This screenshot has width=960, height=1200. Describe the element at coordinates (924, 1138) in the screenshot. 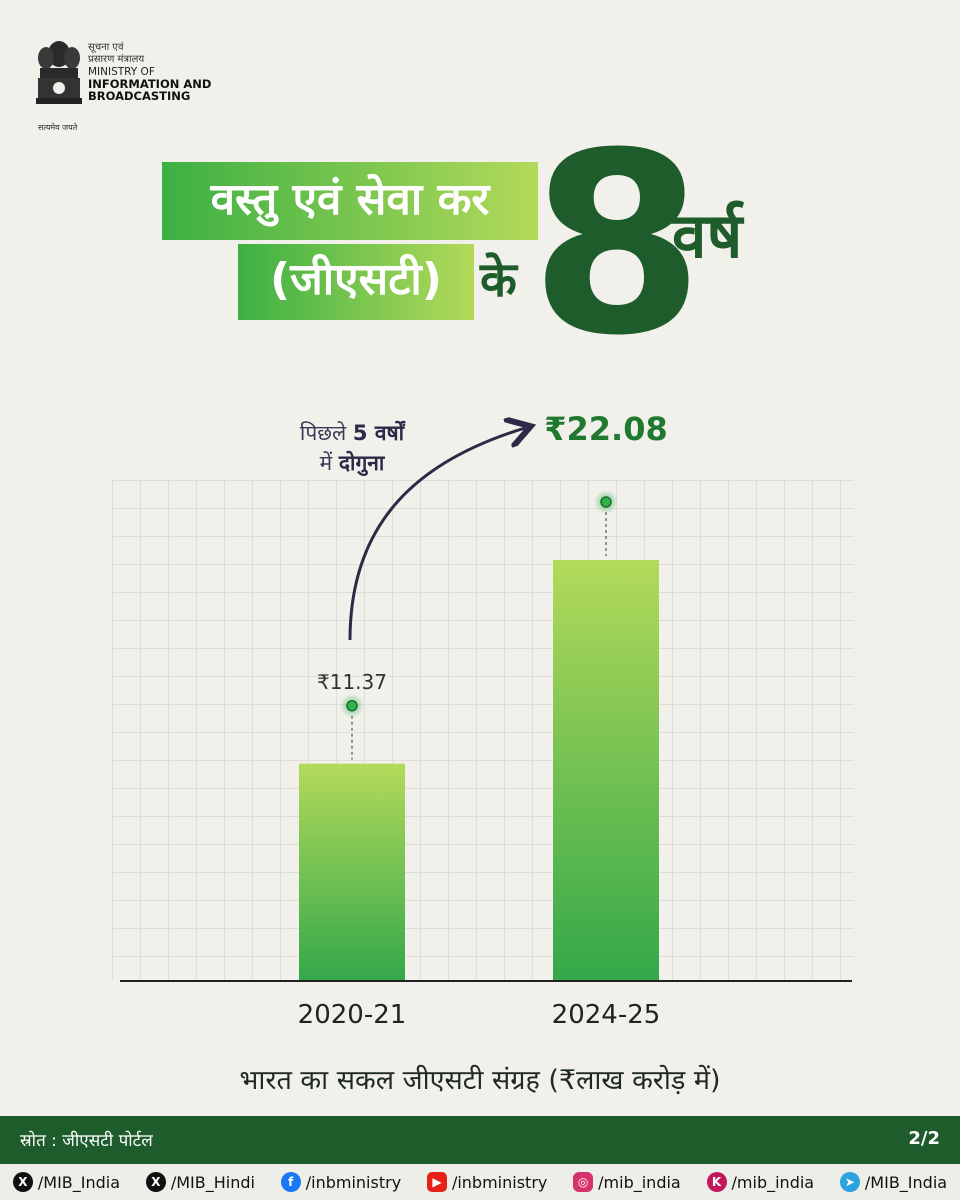

I see `page-number: 2/2` at that location.